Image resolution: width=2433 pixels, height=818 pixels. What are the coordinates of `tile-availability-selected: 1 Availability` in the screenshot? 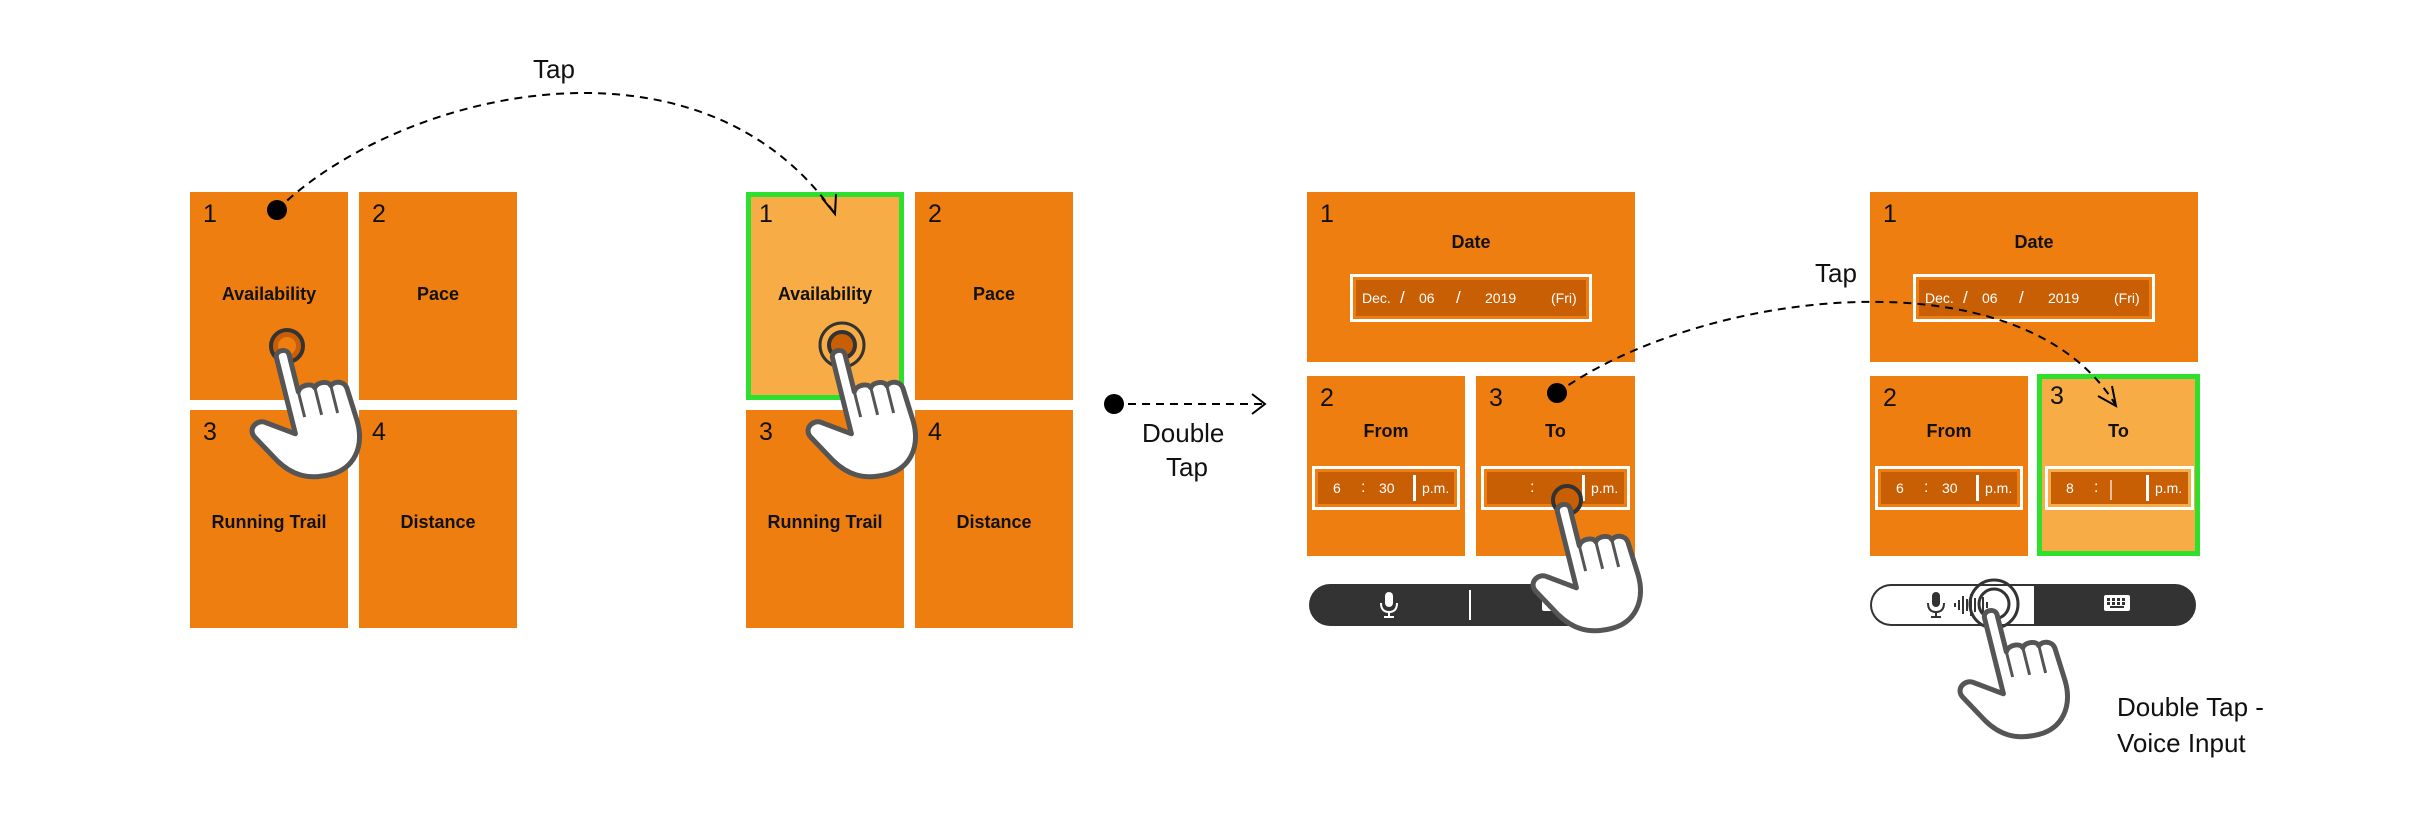 It's located at (825, 296).